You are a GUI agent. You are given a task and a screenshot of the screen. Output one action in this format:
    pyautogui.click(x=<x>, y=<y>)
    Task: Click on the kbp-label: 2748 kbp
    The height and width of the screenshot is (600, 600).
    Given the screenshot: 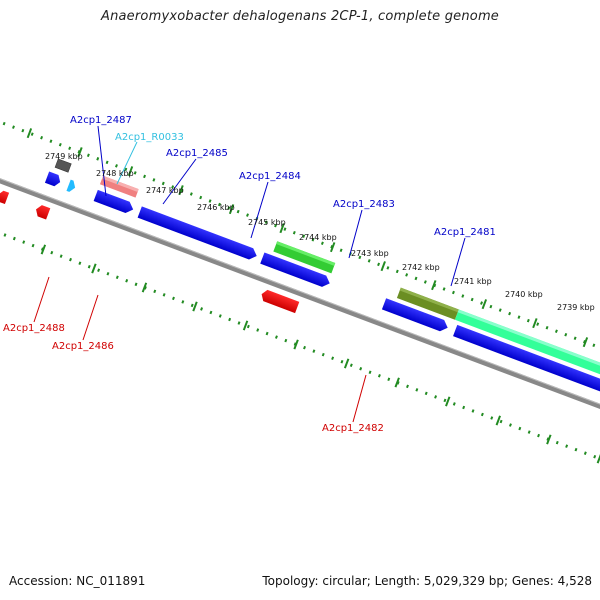 What is the action you would take?
    pyautogui.click(x=115, y=173)
    